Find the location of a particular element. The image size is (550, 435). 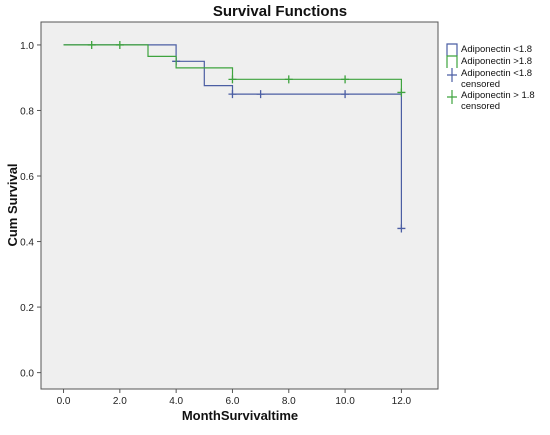

chart-title: Survival Functions is located at coordinates (280, 11).